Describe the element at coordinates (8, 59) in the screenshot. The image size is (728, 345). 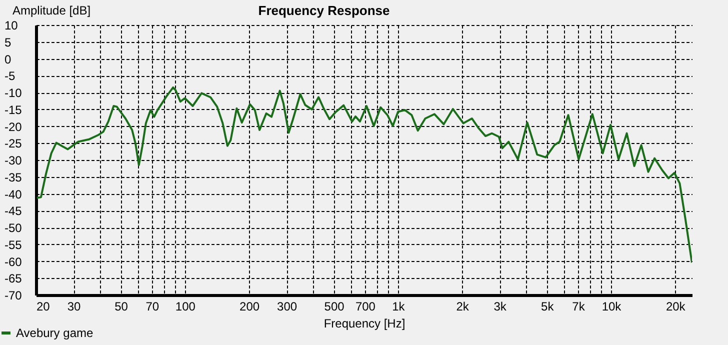
I see `y-tick-label: 0` at that location.